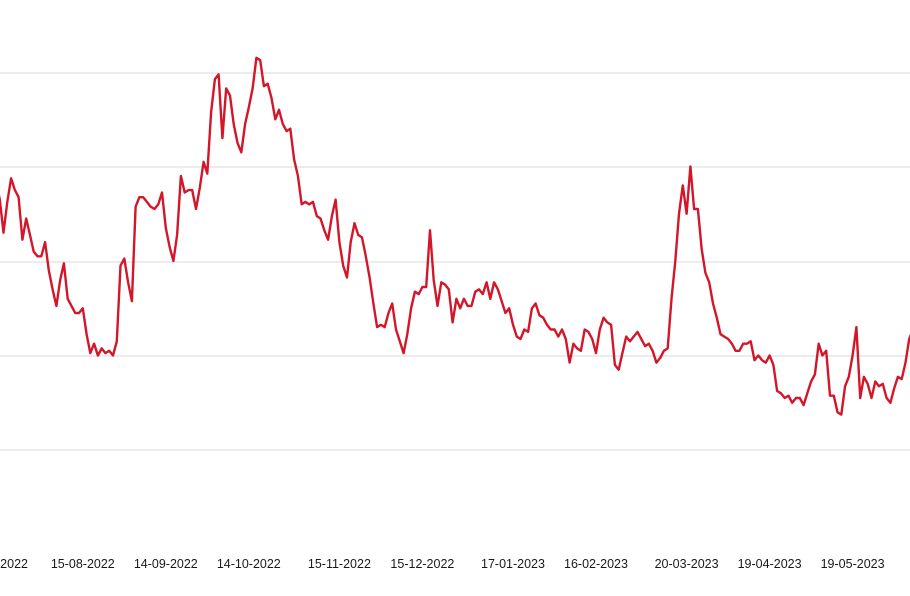  Describe the element at coordinates (422, 564) in the screenshot. I see `x-tick-label: 15-12-2022` at that location.